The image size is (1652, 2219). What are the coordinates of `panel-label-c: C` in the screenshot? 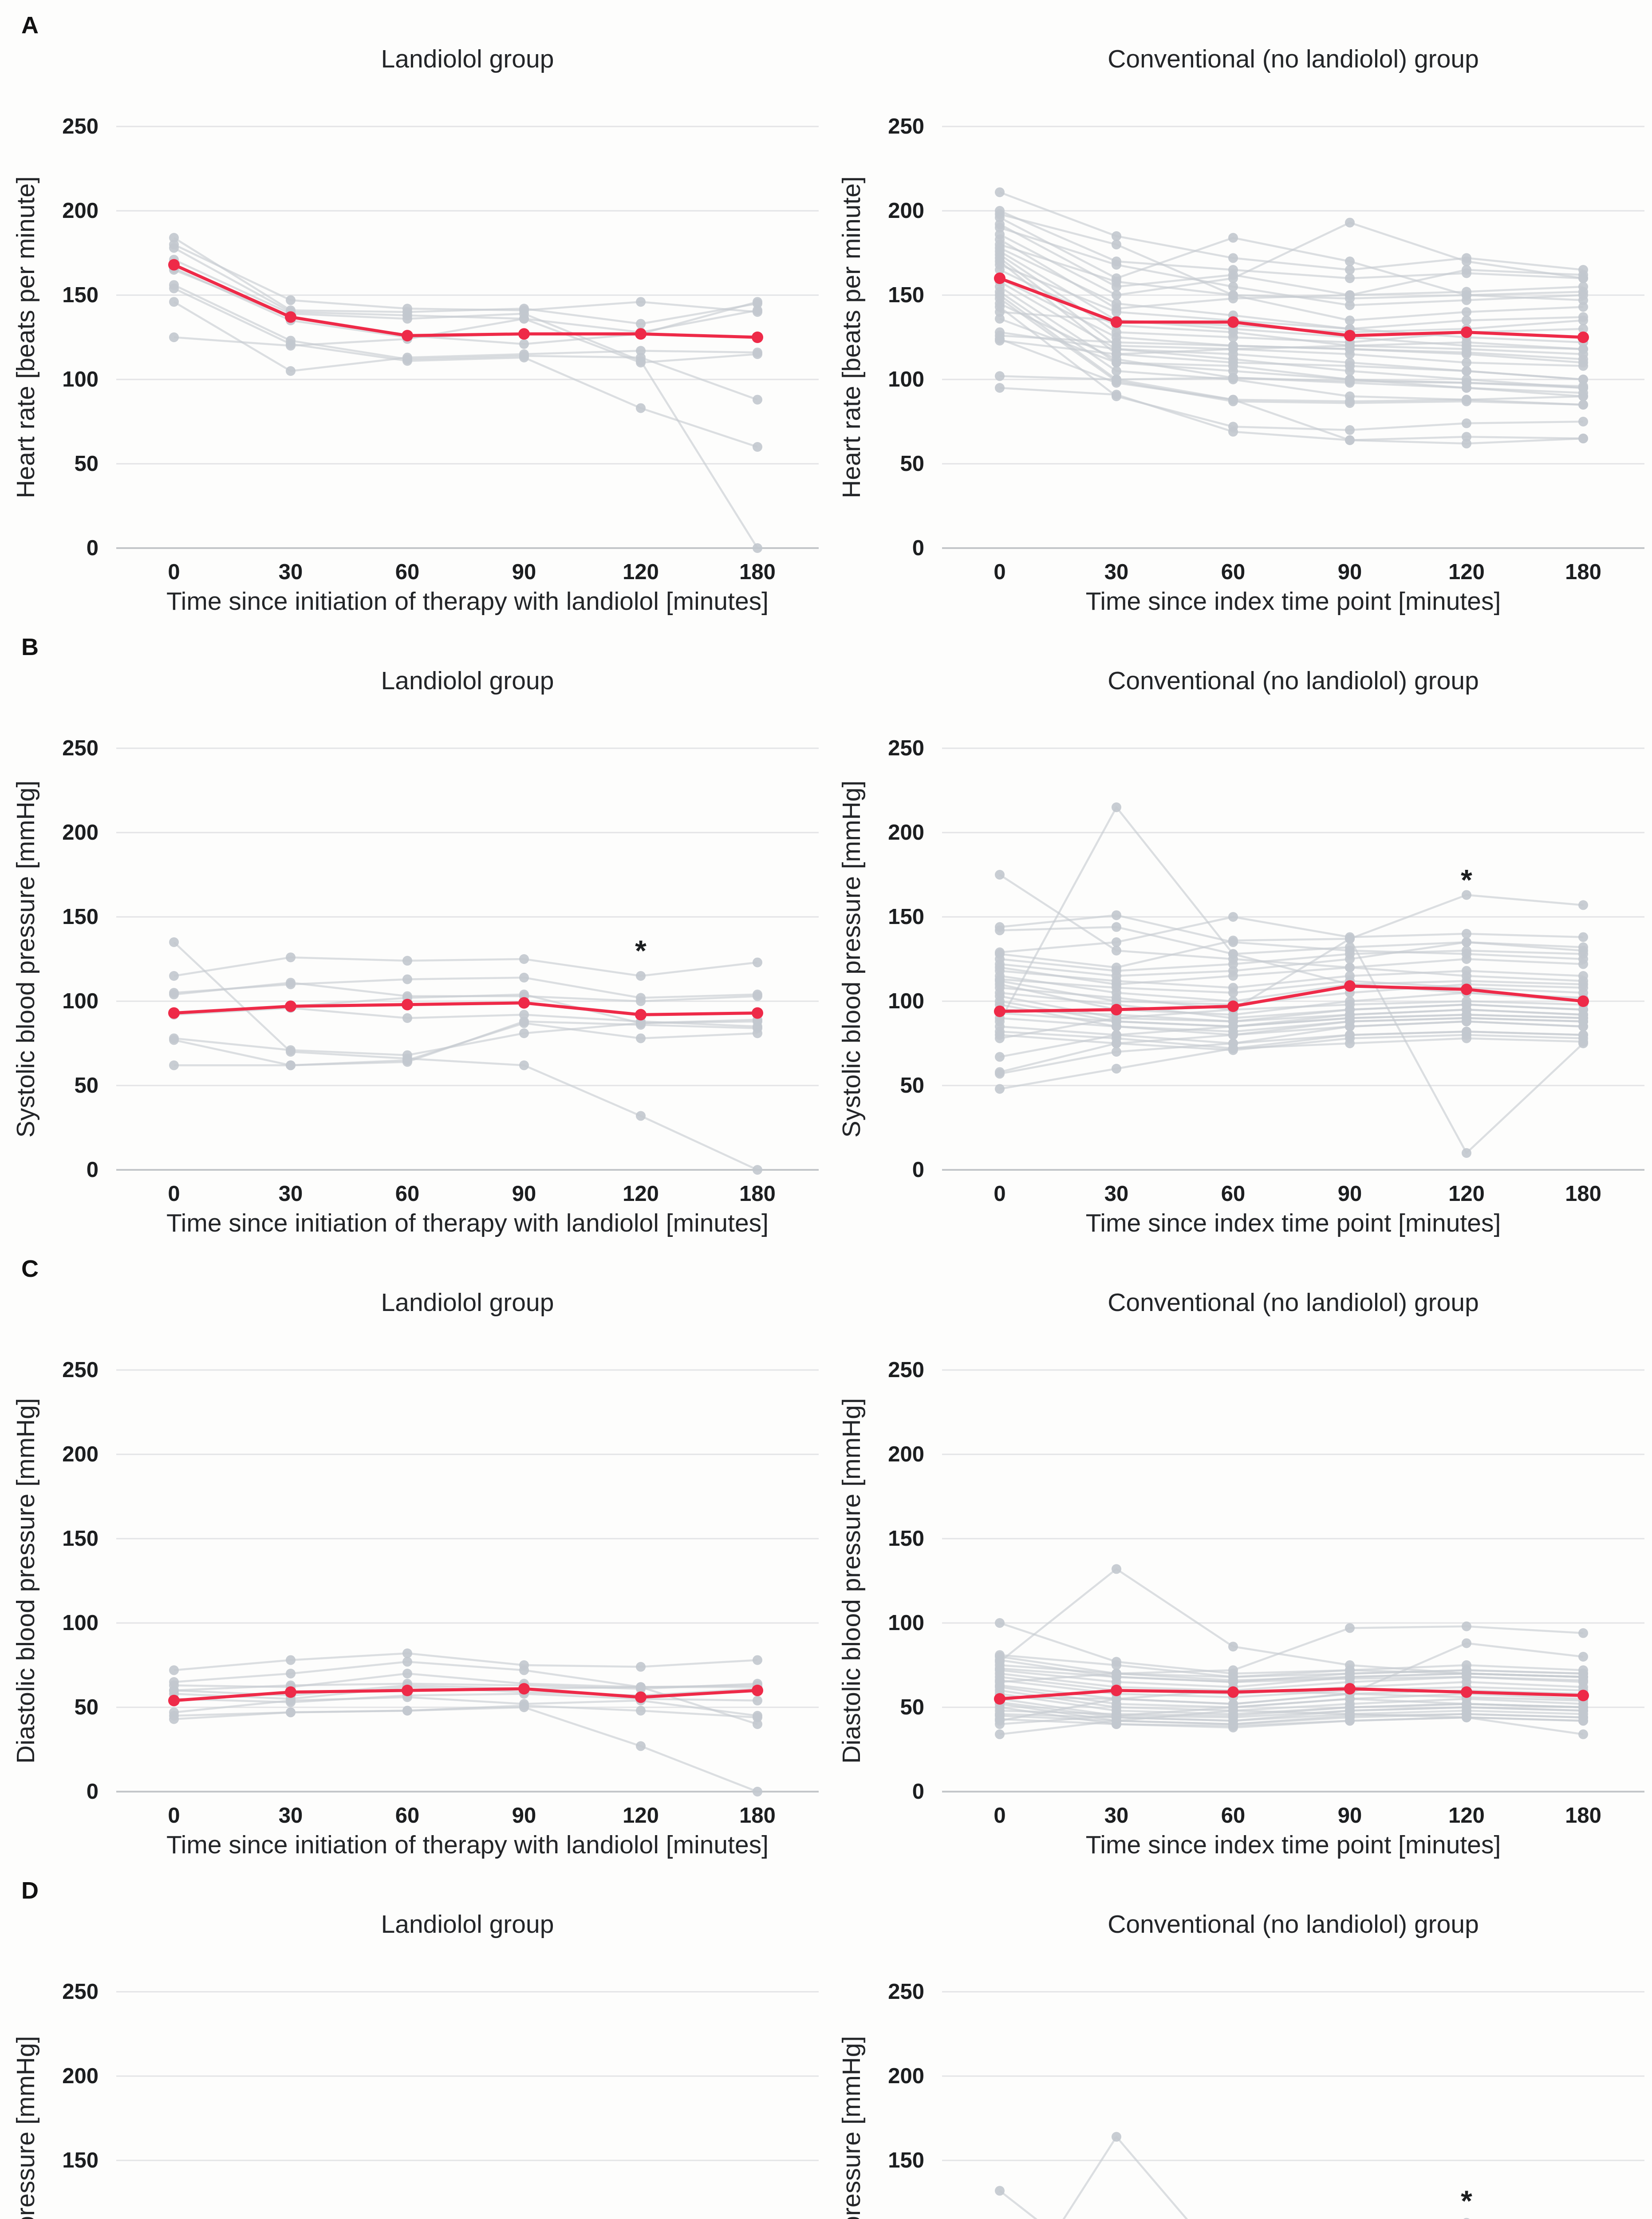 It's located at (30, 1269).